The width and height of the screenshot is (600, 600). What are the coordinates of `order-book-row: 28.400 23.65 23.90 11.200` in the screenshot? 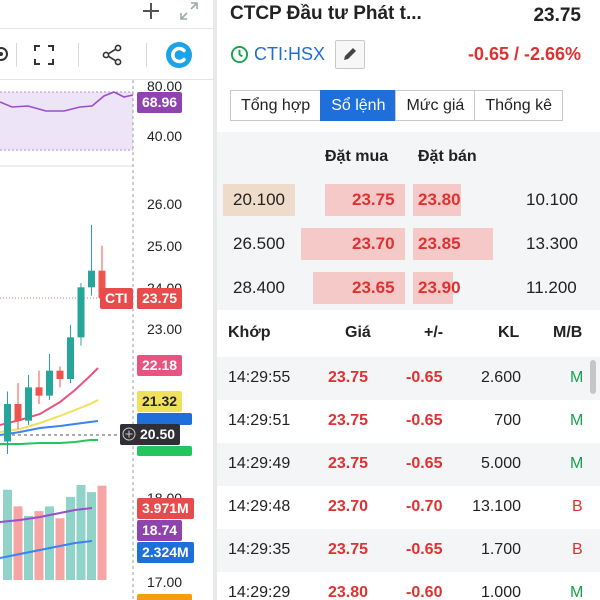 It's located at (408, 288).